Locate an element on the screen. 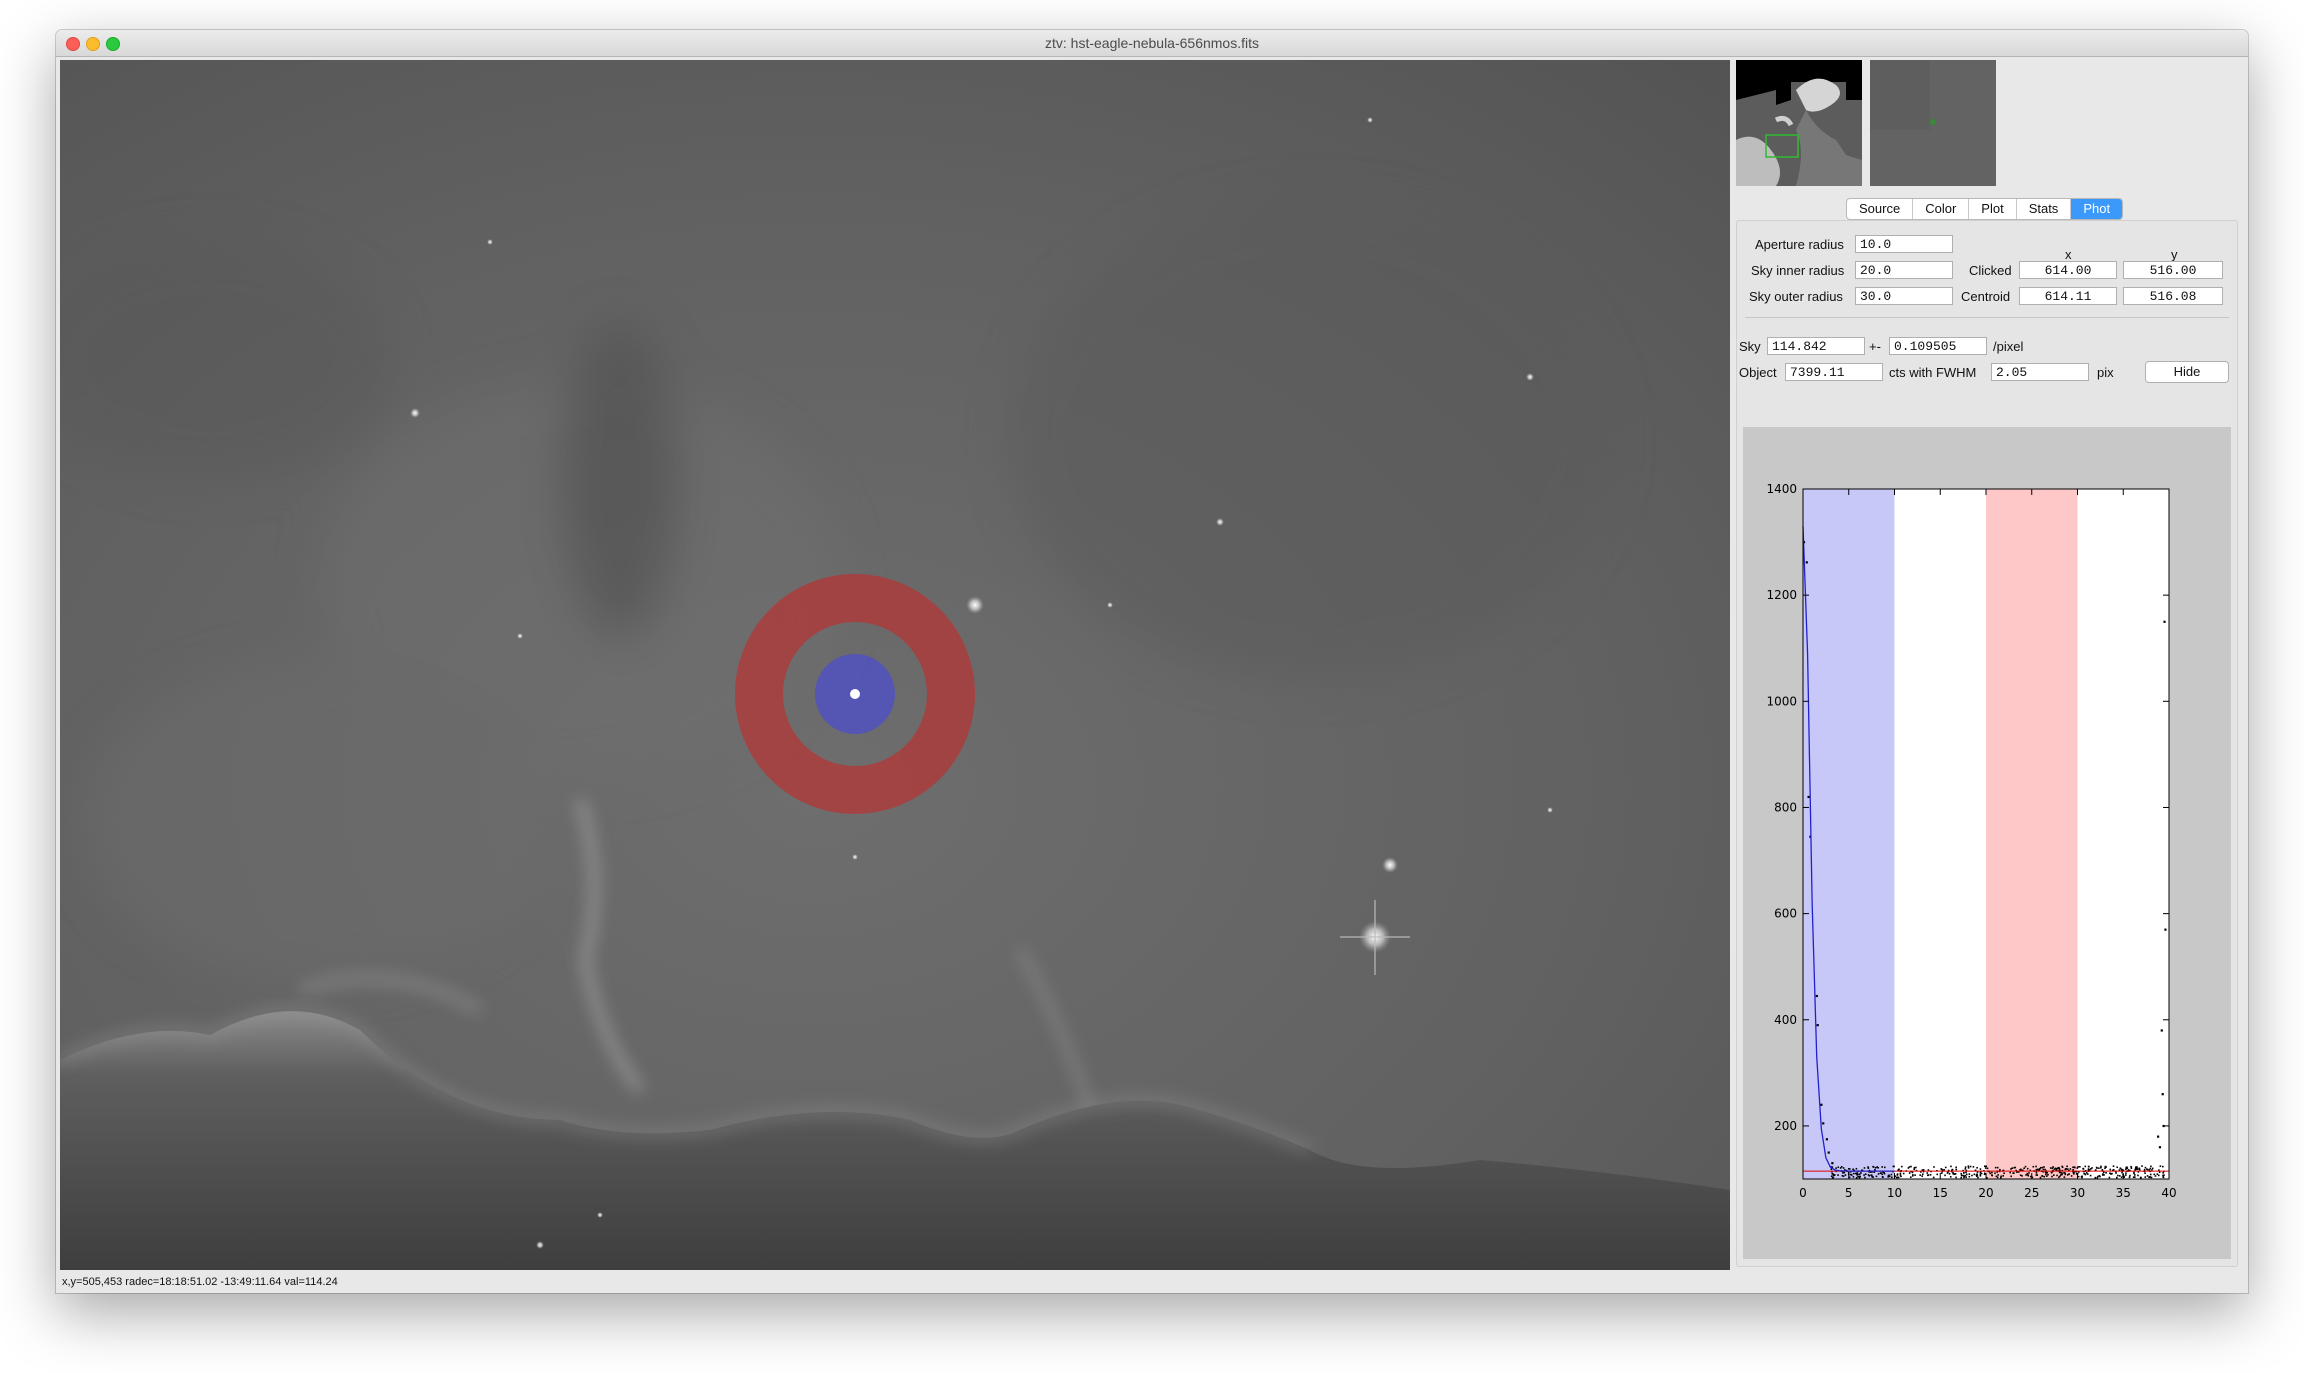 Image resolution: width=2304 pixels, height=1373 pixels. overview-thumbnail is located at coordinates (1799, 123).